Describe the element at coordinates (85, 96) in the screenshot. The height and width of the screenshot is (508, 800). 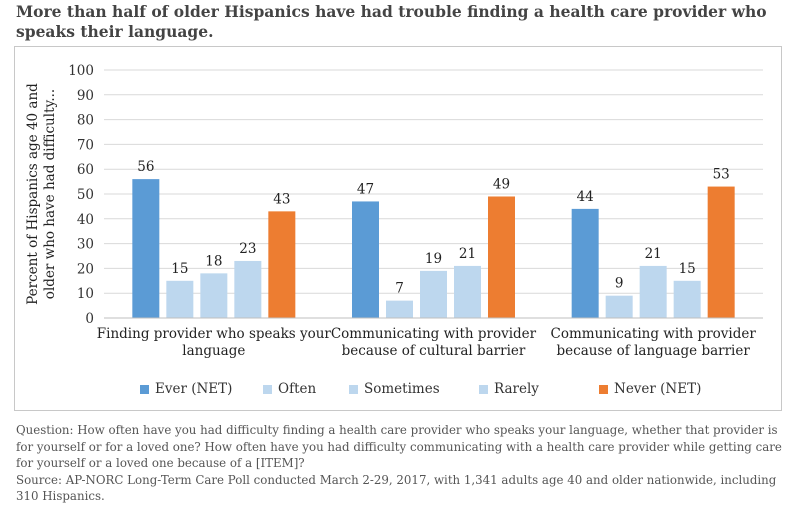
I see `y-tick-label: 90` at that location.